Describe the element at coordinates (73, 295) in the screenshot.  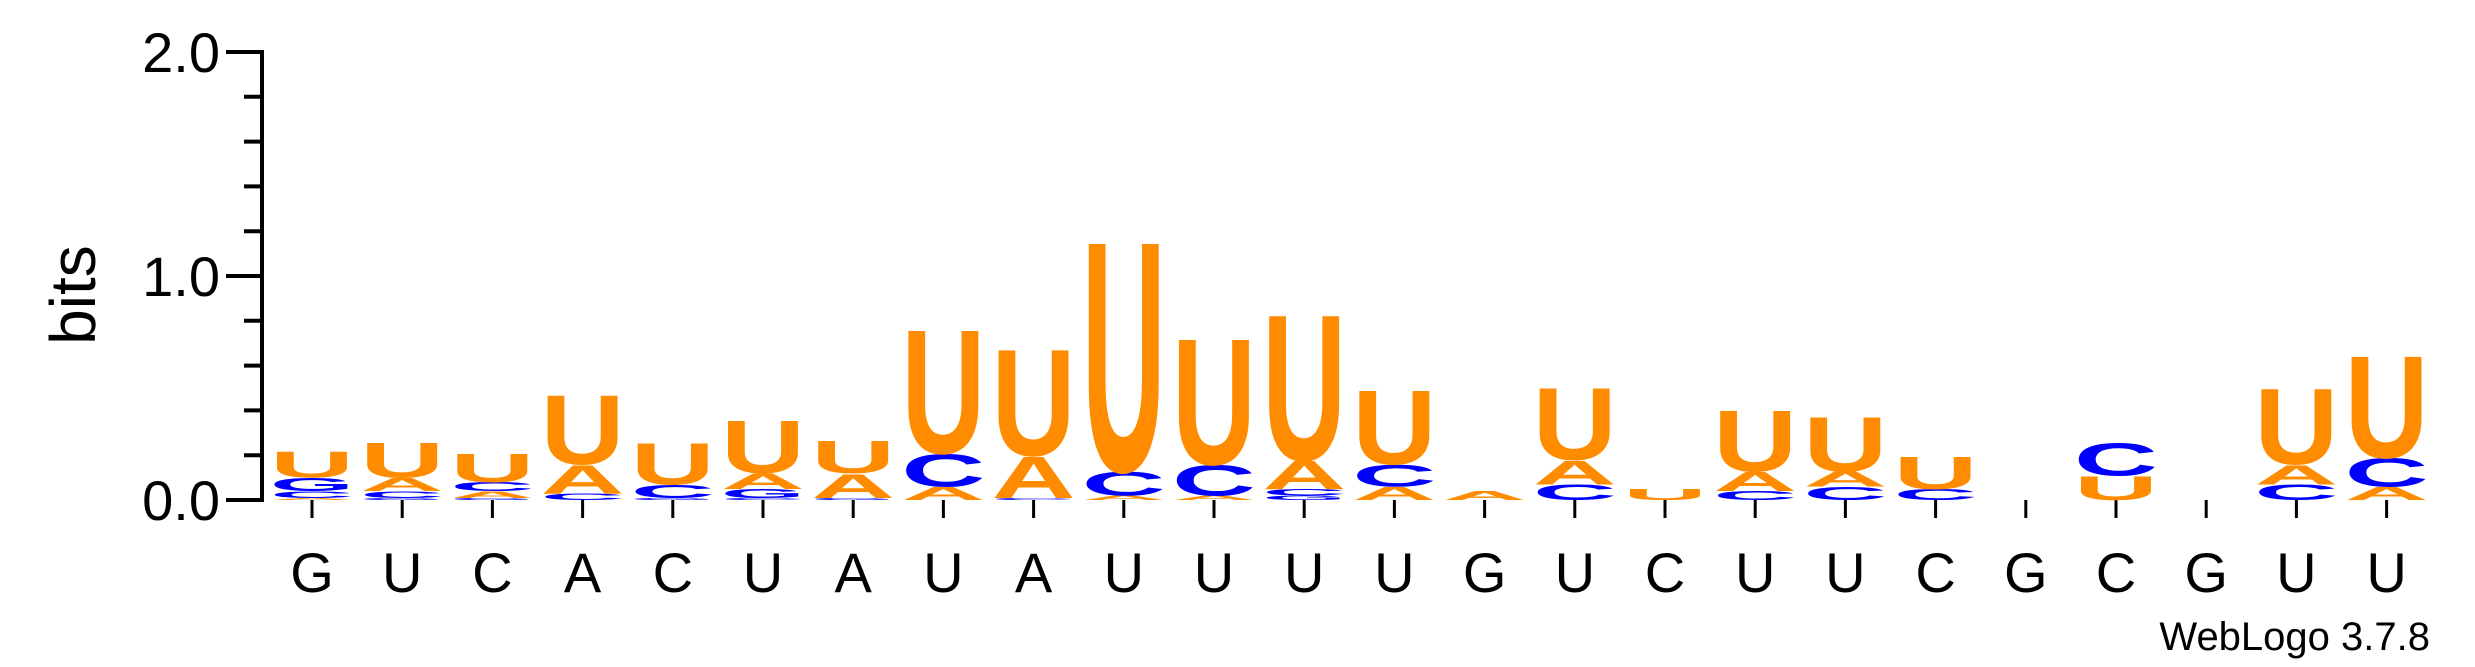
I see `y-axis-label: bits` at that location.